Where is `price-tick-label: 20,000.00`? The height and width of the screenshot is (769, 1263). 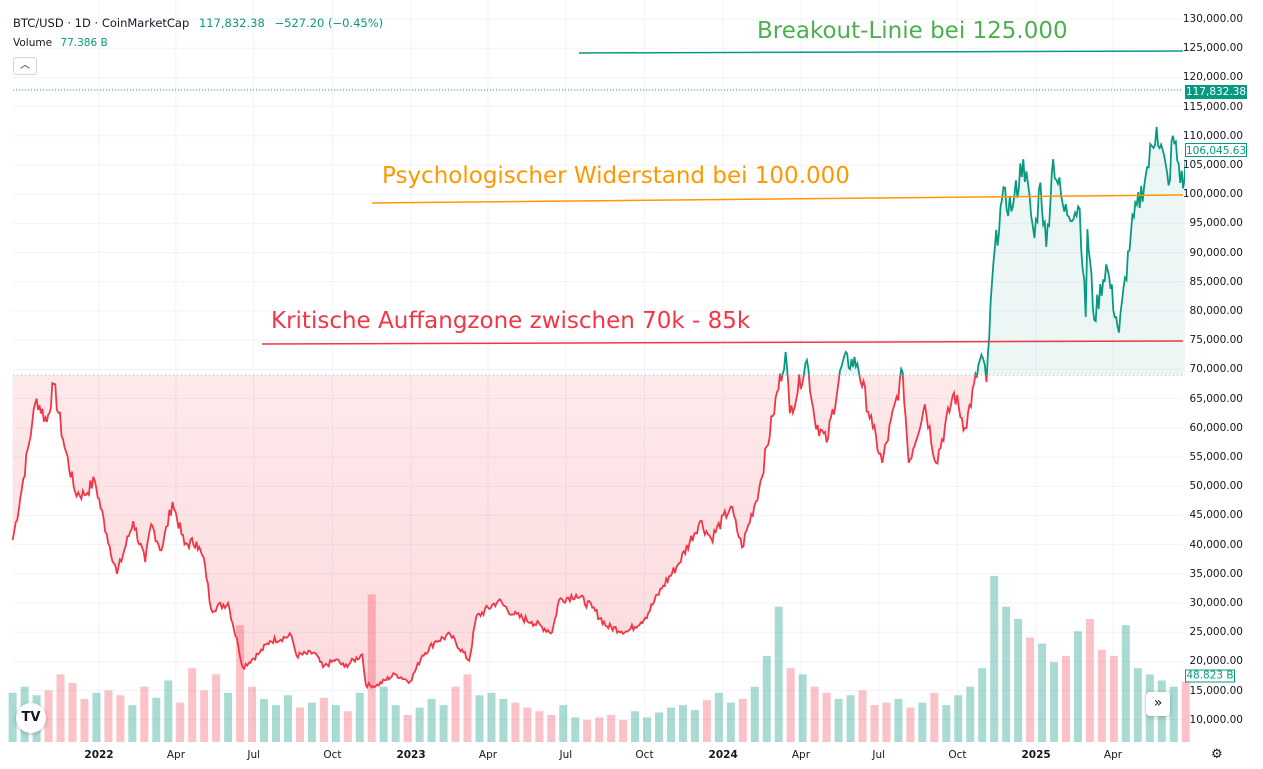
price-tick-label: 20,000.00 is located at coordinates (1216, 661).